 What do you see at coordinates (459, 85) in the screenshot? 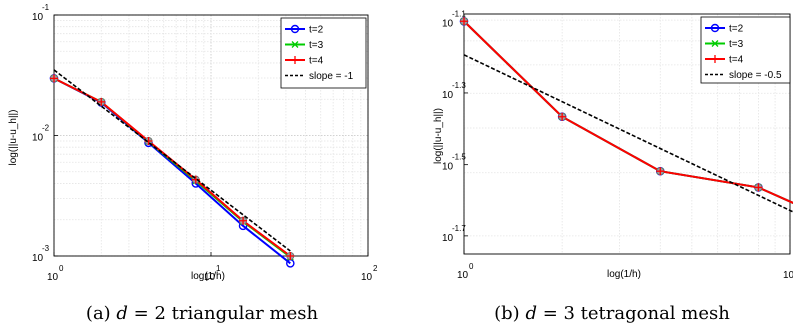
I see `y-tick-exponent: -1.3` at bounding box center [459, 85].